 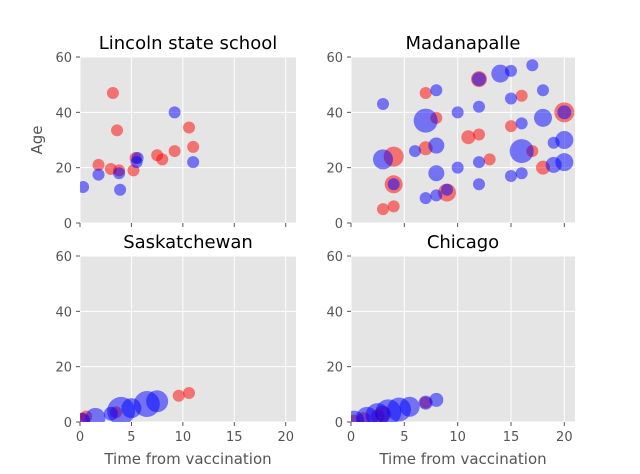 I want to click on chart-title: Saskatchewan, so click(x=188, y=242).